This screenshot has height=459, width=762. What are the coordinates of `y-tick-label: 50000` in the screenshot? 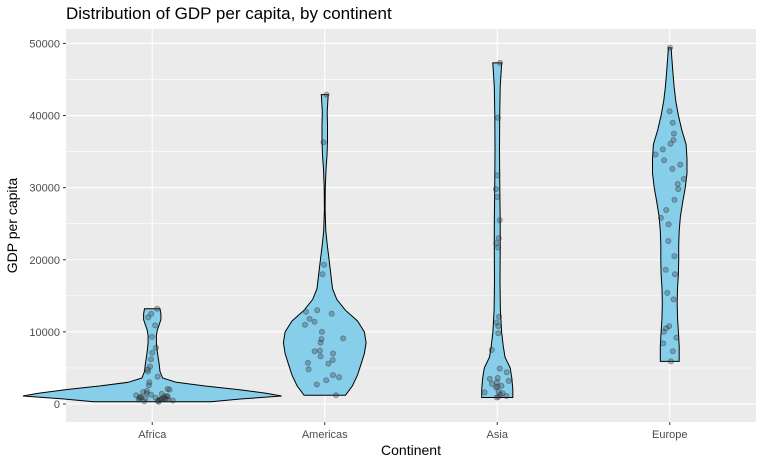 It's located at (44, 44).